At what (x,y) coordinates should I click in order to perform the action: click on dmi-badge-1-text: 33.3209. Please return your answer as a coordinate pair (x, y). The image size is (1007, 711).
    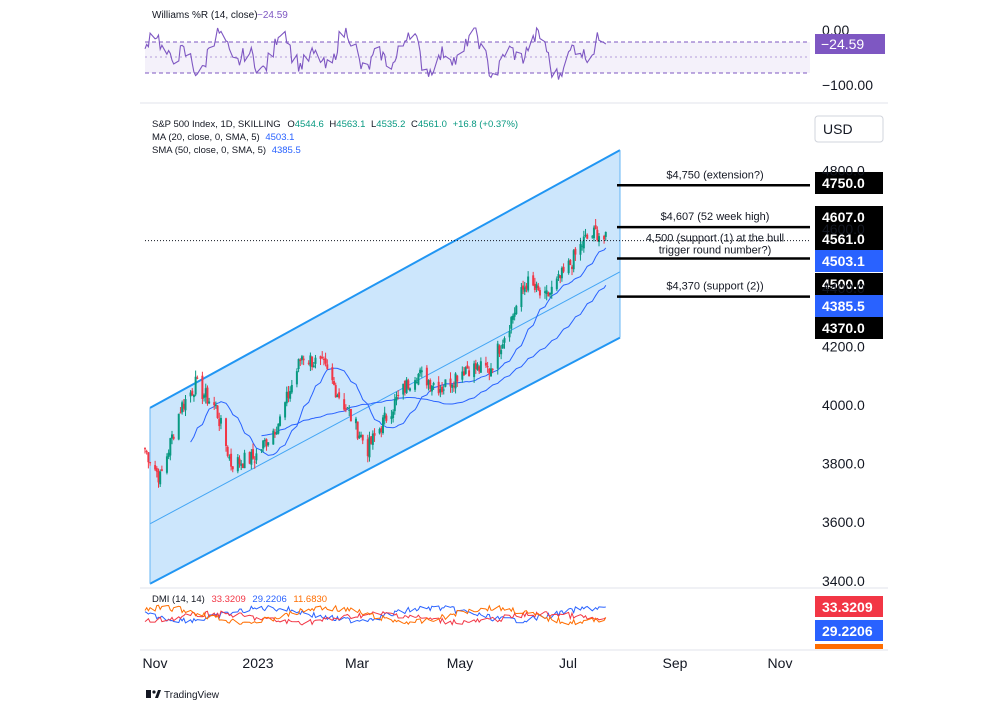
    Looking at the image, I should click on (847, 607).